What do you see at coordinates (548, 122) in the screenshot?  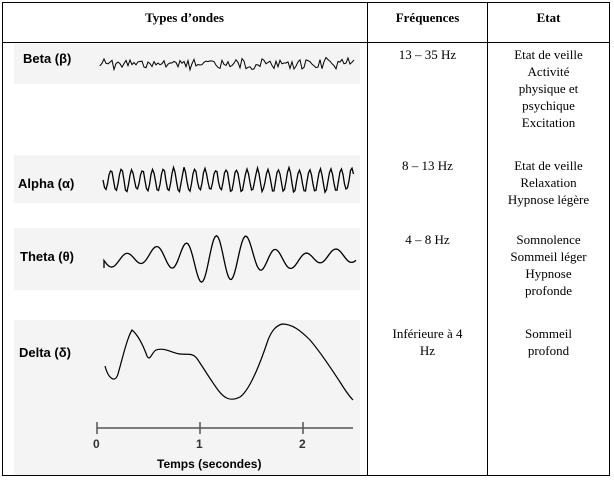 I see `beta-state-line-5: Excitation` at bounding box center [548, 122].